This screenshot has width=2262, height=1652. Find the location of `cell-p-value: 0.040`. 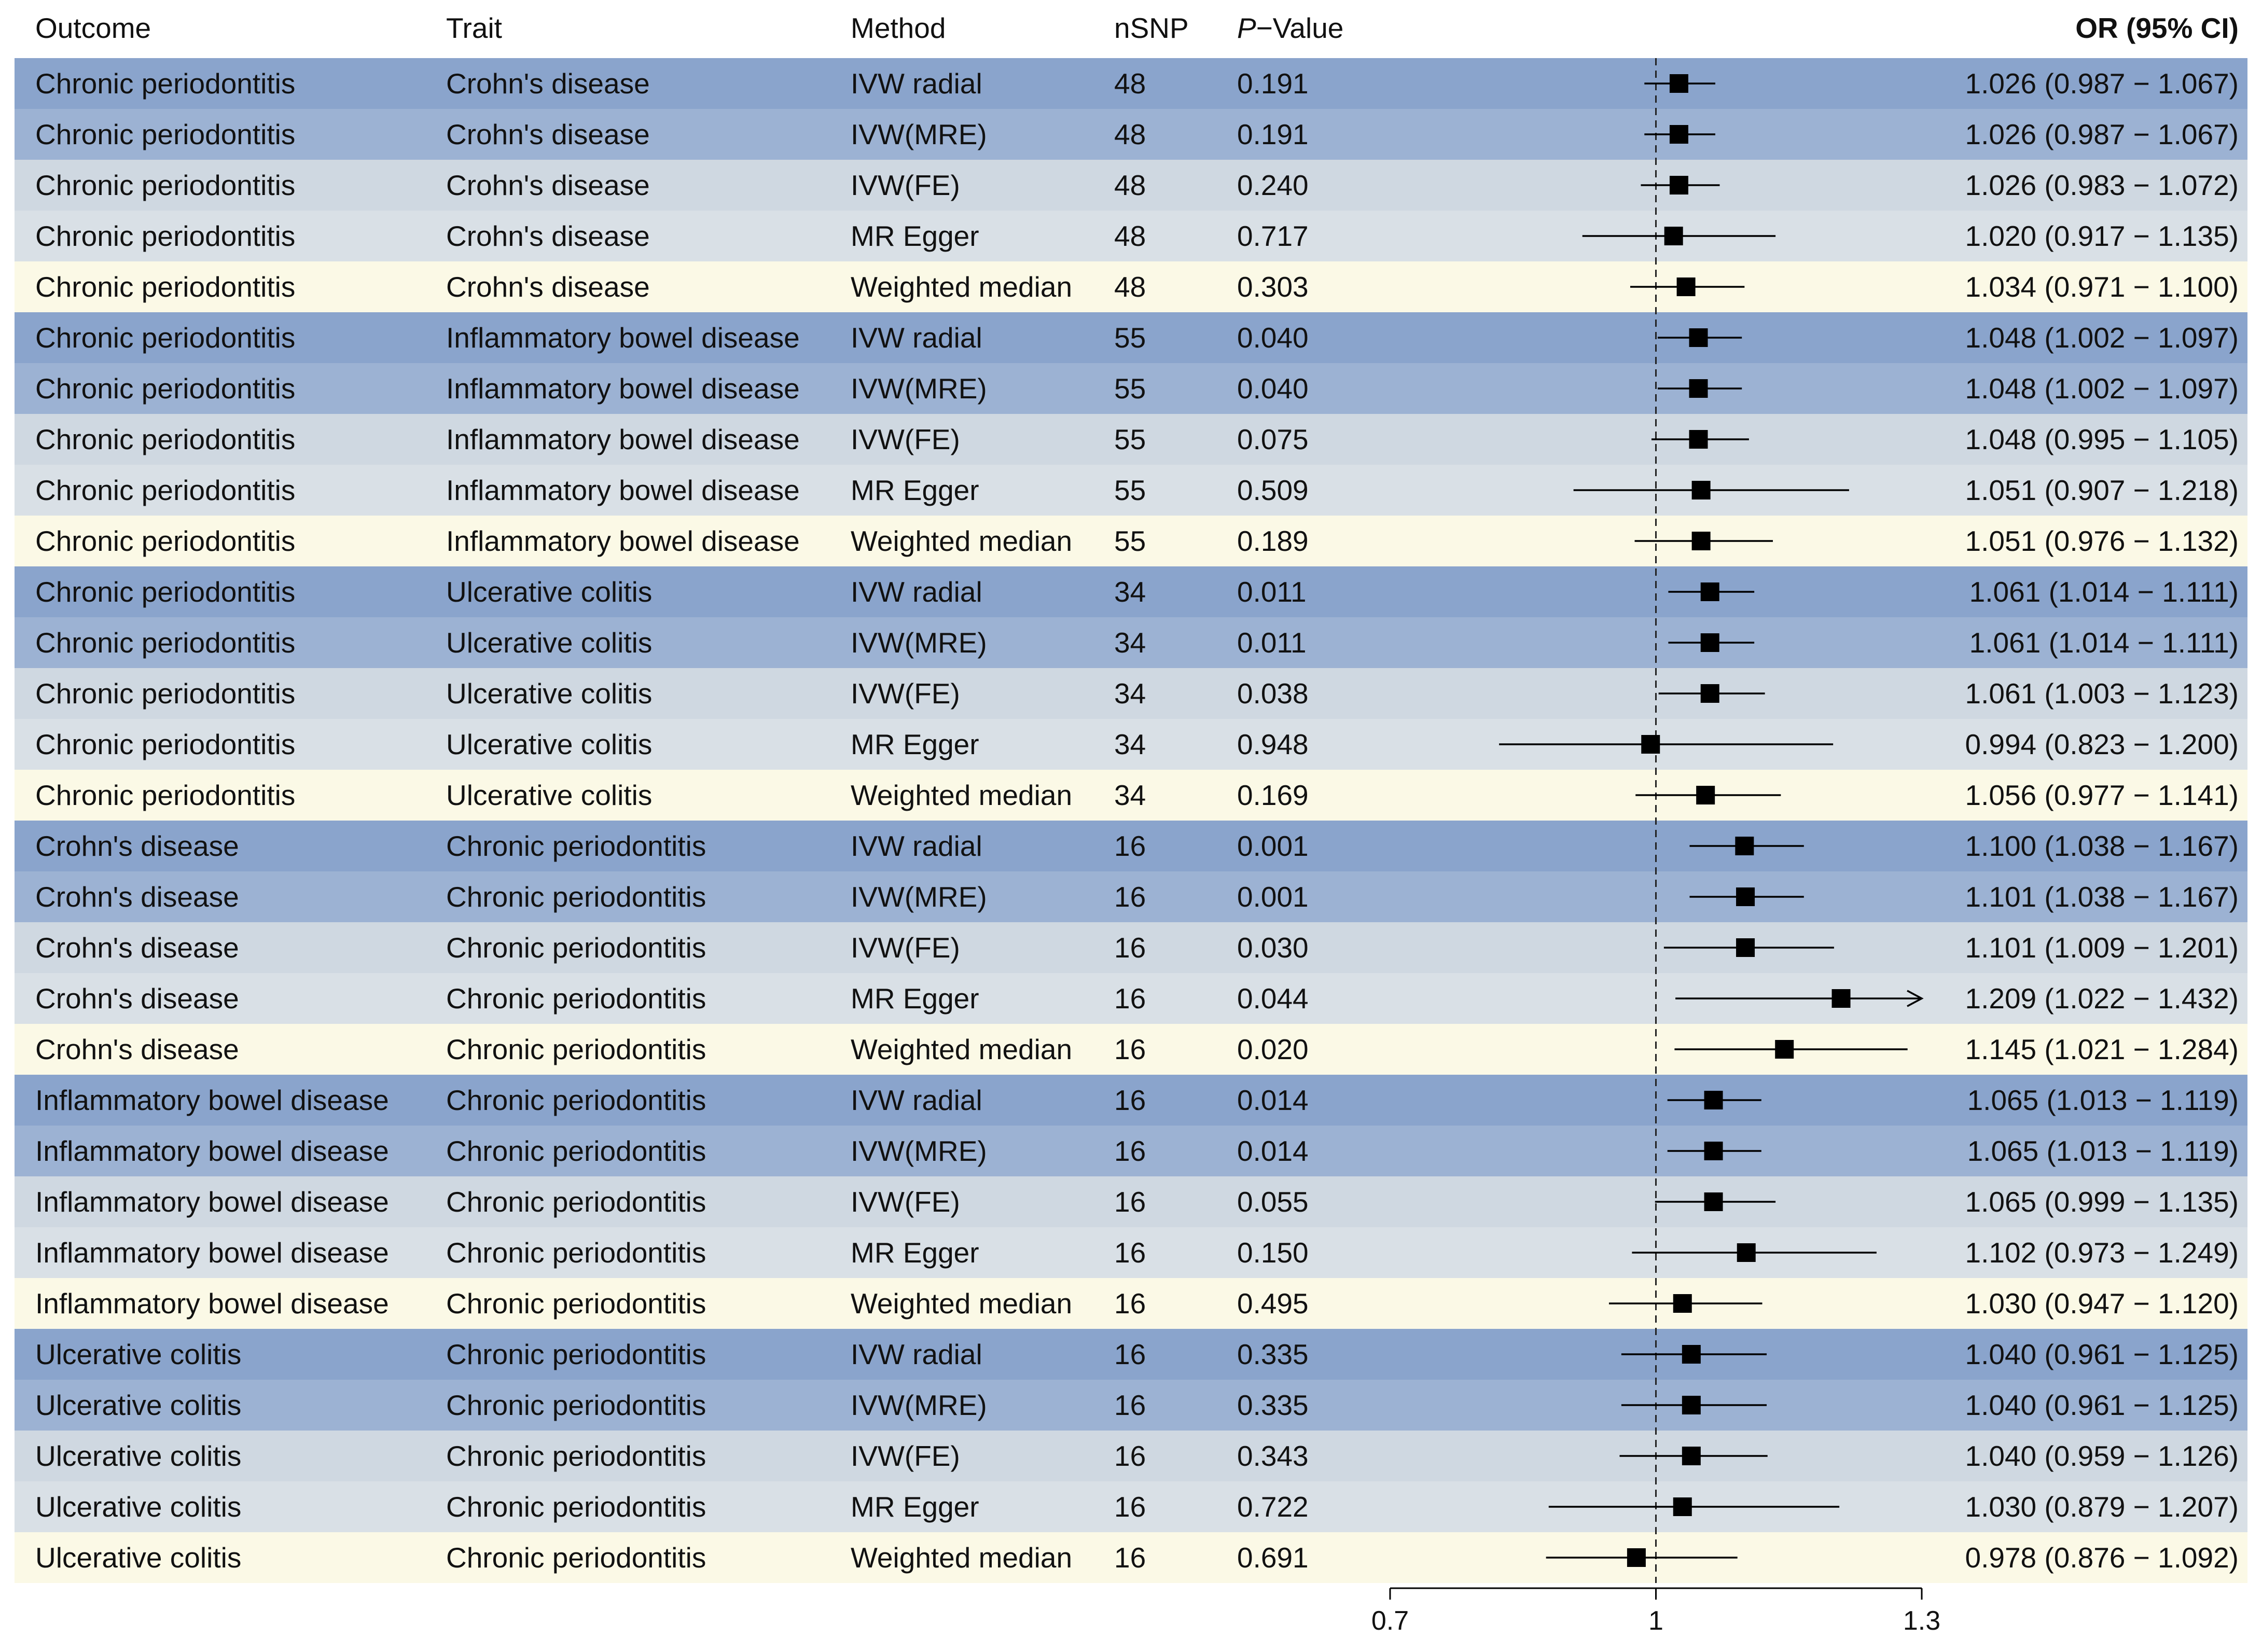

cell-p-value: 0.040 is located at coordinates (1273, 389).